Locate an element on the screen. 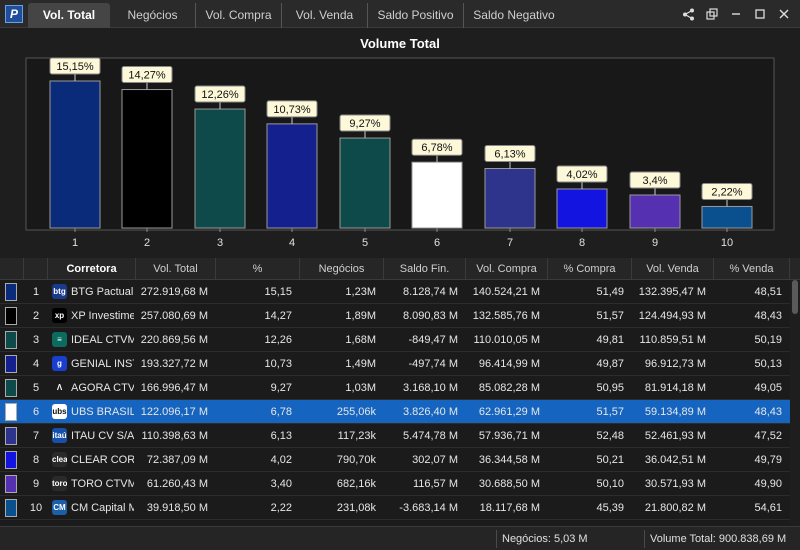 The width and height of the screenshot is (800, 550). vol-total-cell: 220.869,56 M is located at coordinates (174, 340).